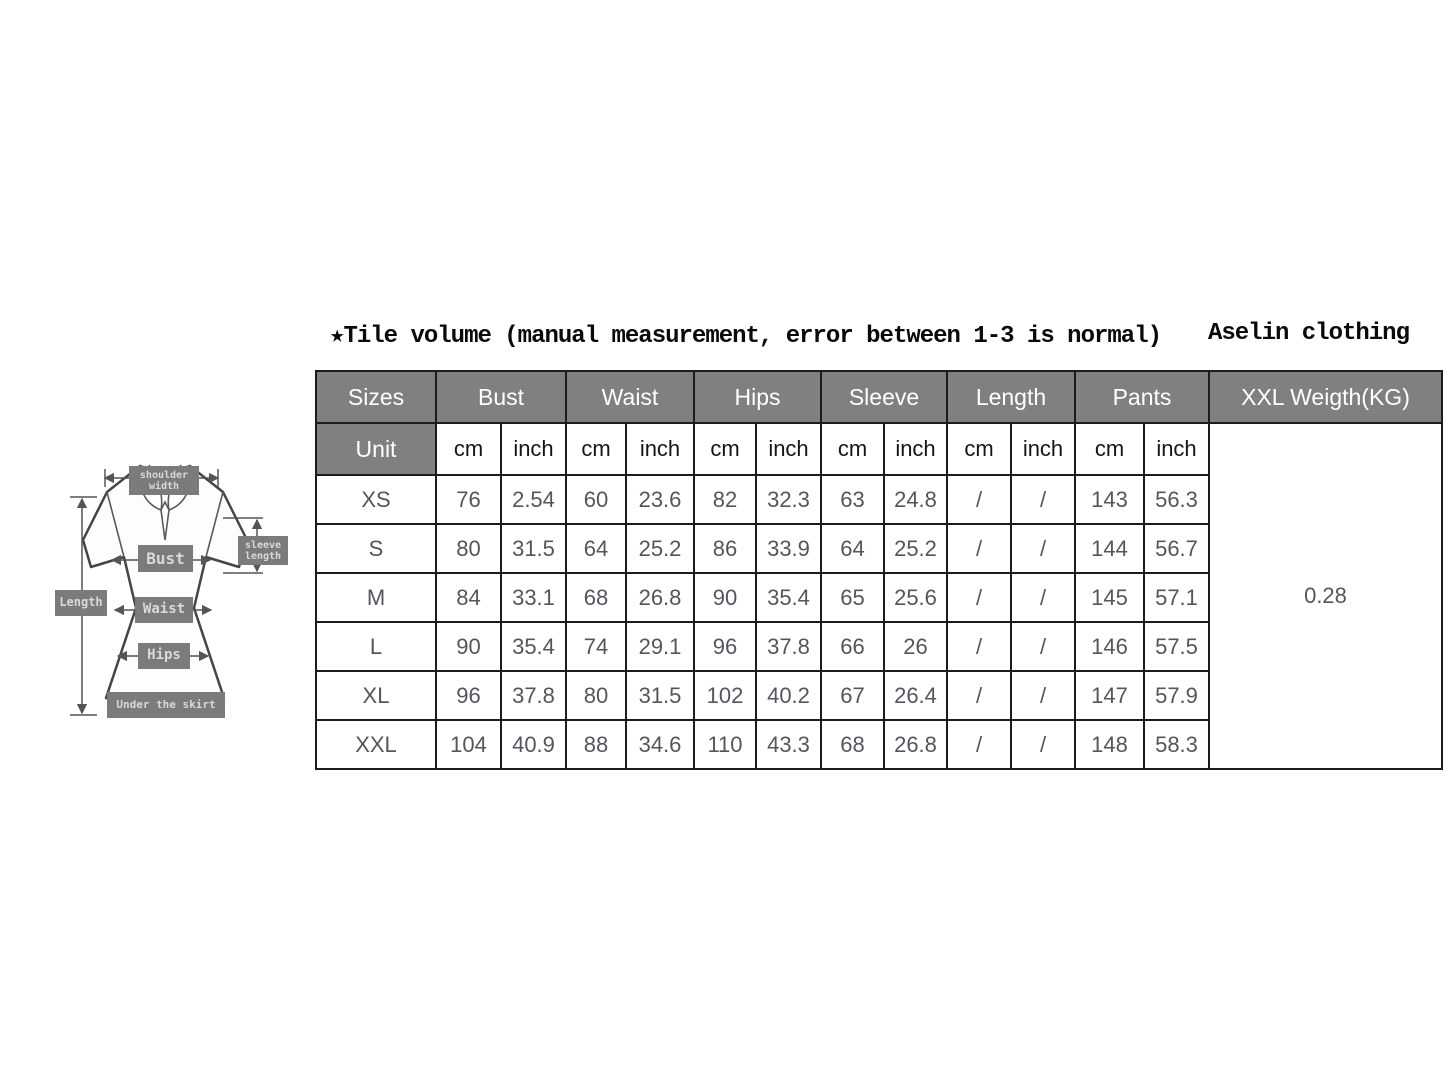 This screenshot has height=1083, width=1445. Describe the element at coordinates (468, 744) in the screenshot. I see `table-cell: 104` at that location.